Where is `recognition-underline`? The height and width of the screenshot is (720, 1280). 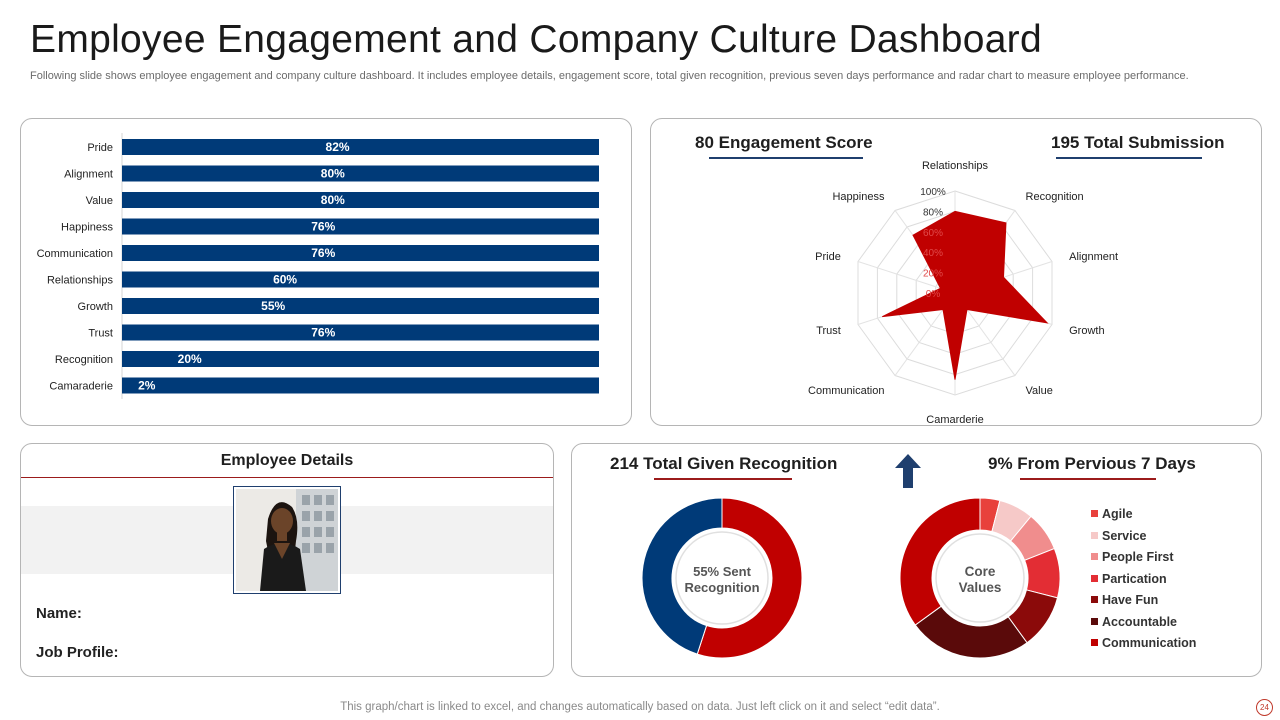
recognition-underline is located at coordinates (723, 479).